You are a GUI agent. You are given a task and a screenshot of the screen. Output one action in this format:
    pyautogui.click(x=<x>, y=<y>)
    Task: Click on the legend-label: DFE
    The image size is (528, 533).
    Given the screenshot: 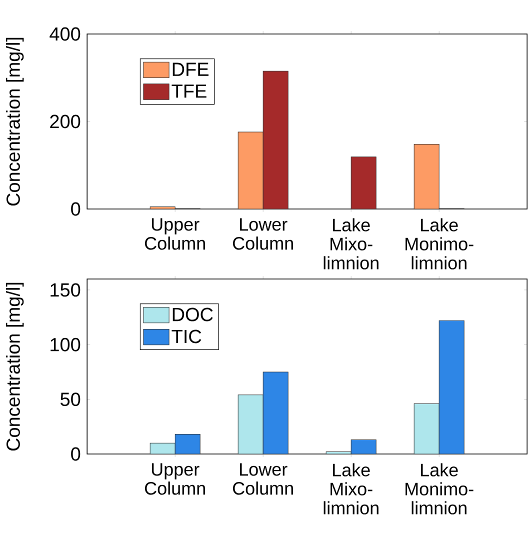 What is the action you would take?
    pyautogui.click(x=190, y=69)
    